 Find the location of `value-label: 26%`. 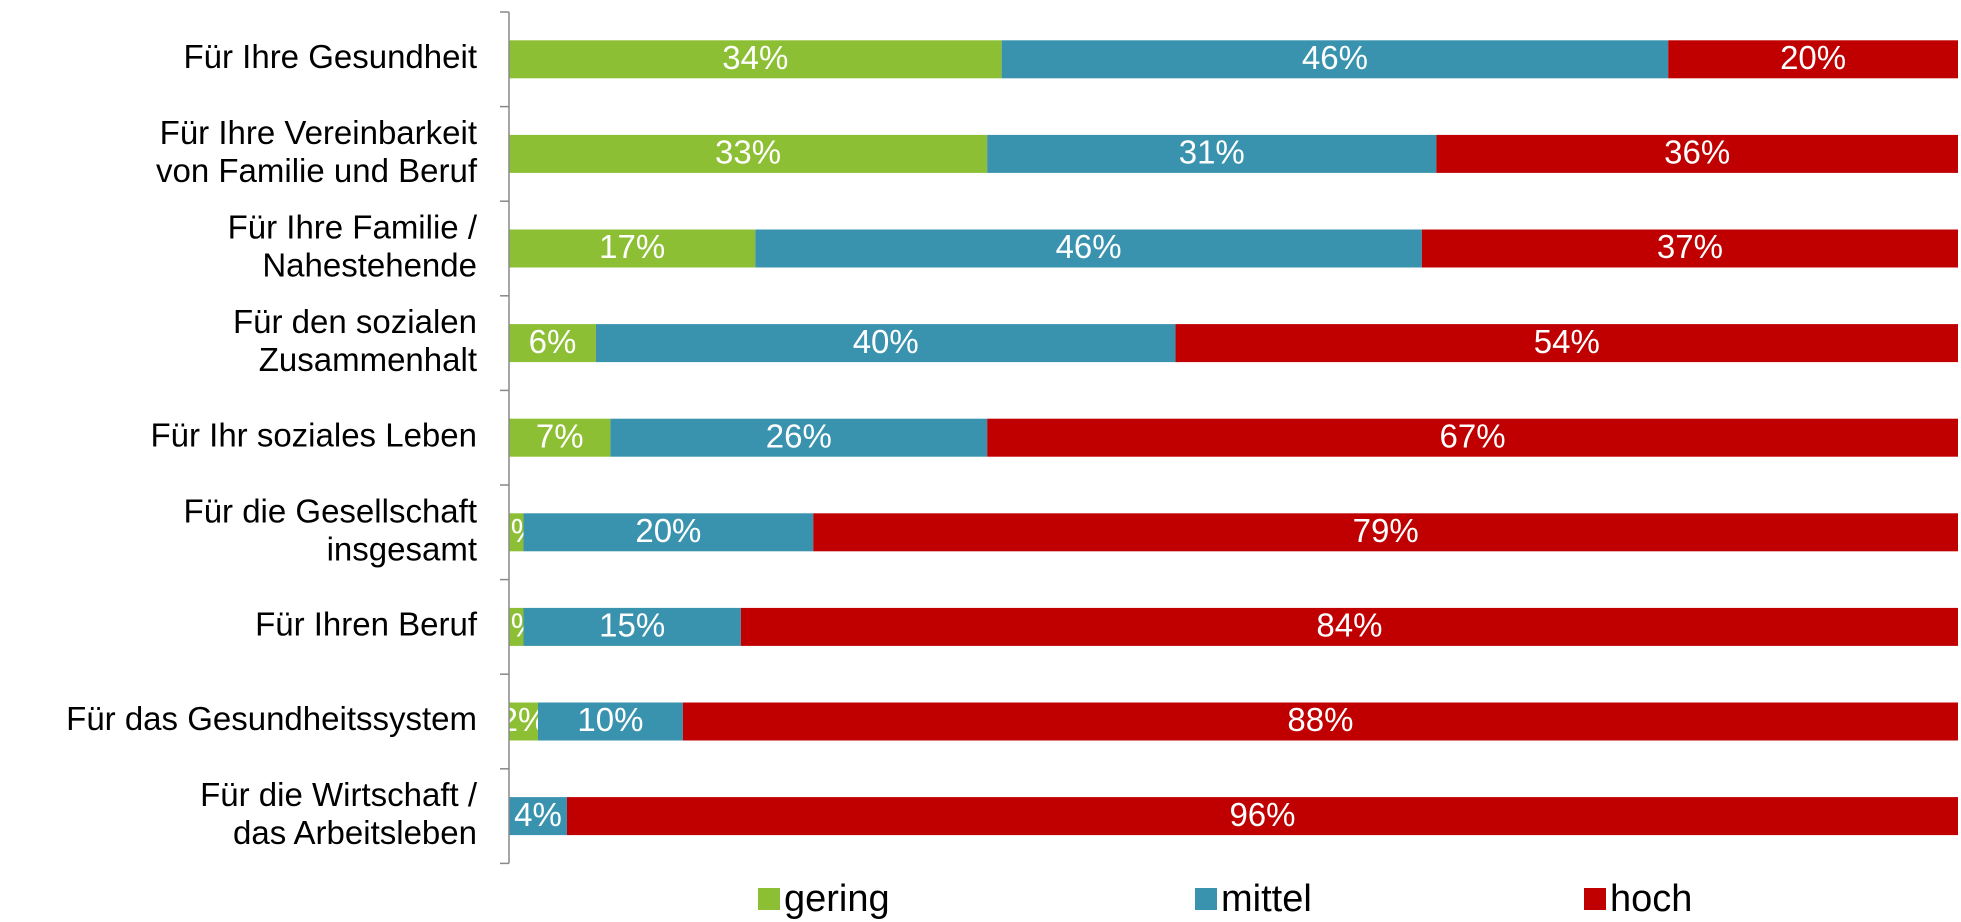

value-label: 26% is located at coordinates (799, 435).